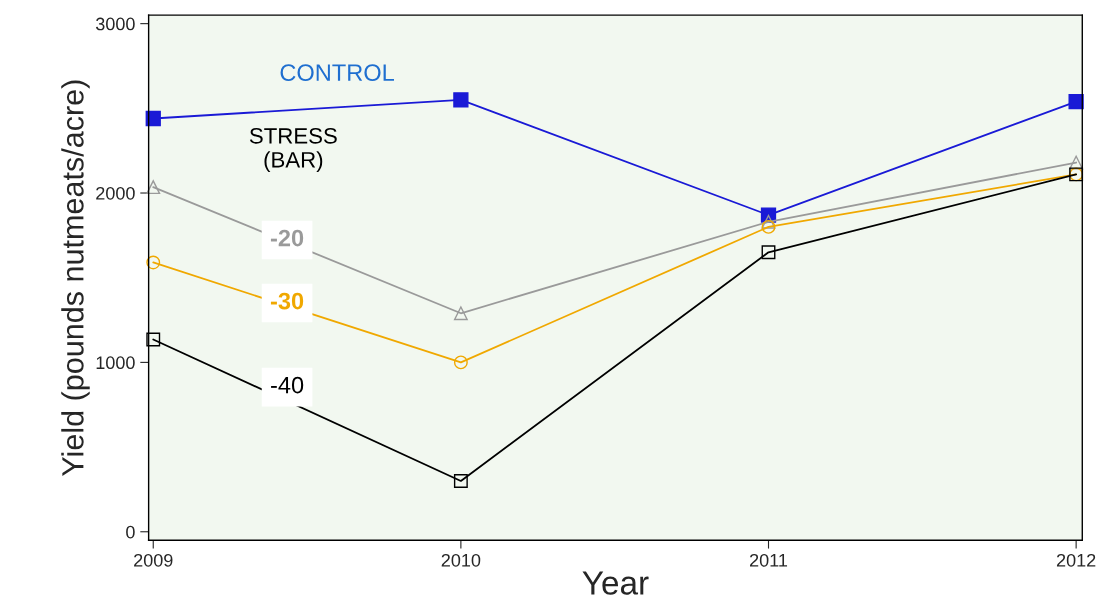  Describe the element at coordinates (293, 150) in the screenshot. I see `legend-title: STRESS (BAR)` at that location.